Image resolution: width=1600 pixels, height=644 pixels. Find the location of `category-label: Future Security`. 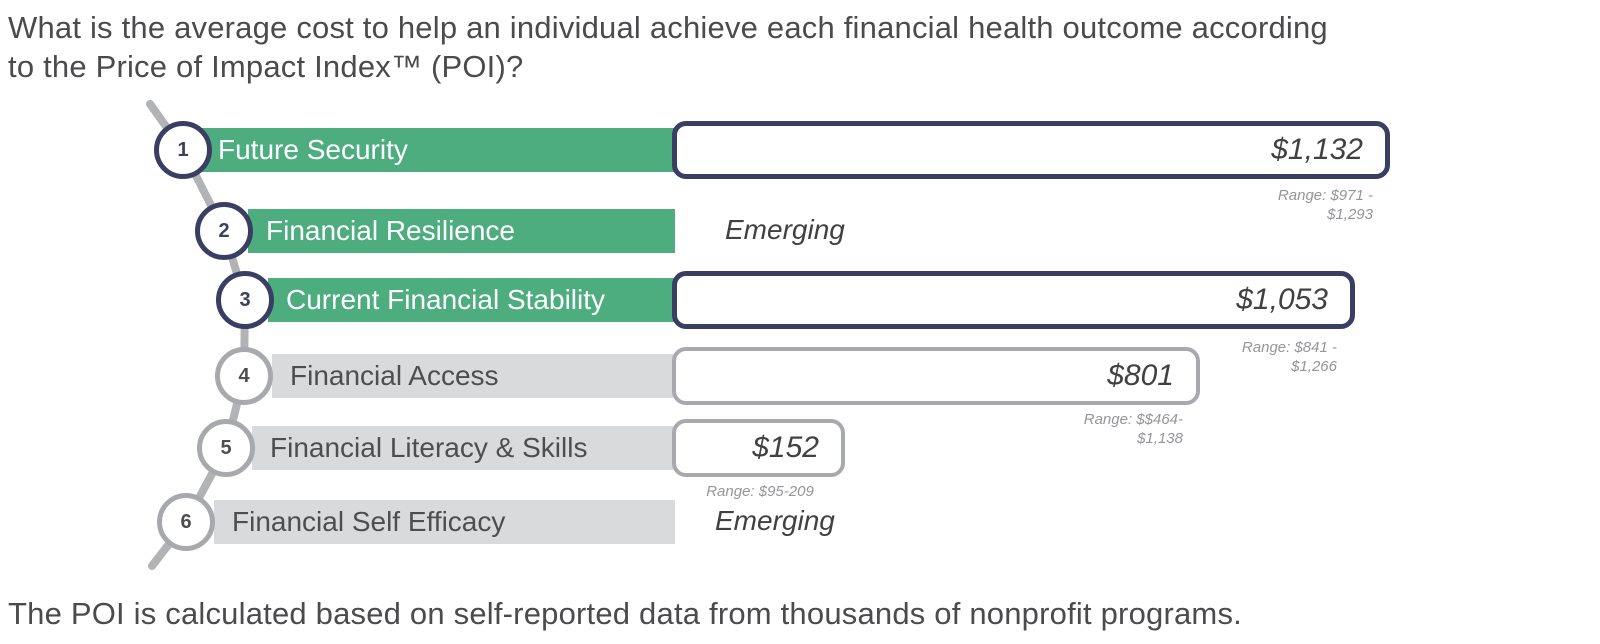

category-label: Future Security is located at coordinates (313, 149).